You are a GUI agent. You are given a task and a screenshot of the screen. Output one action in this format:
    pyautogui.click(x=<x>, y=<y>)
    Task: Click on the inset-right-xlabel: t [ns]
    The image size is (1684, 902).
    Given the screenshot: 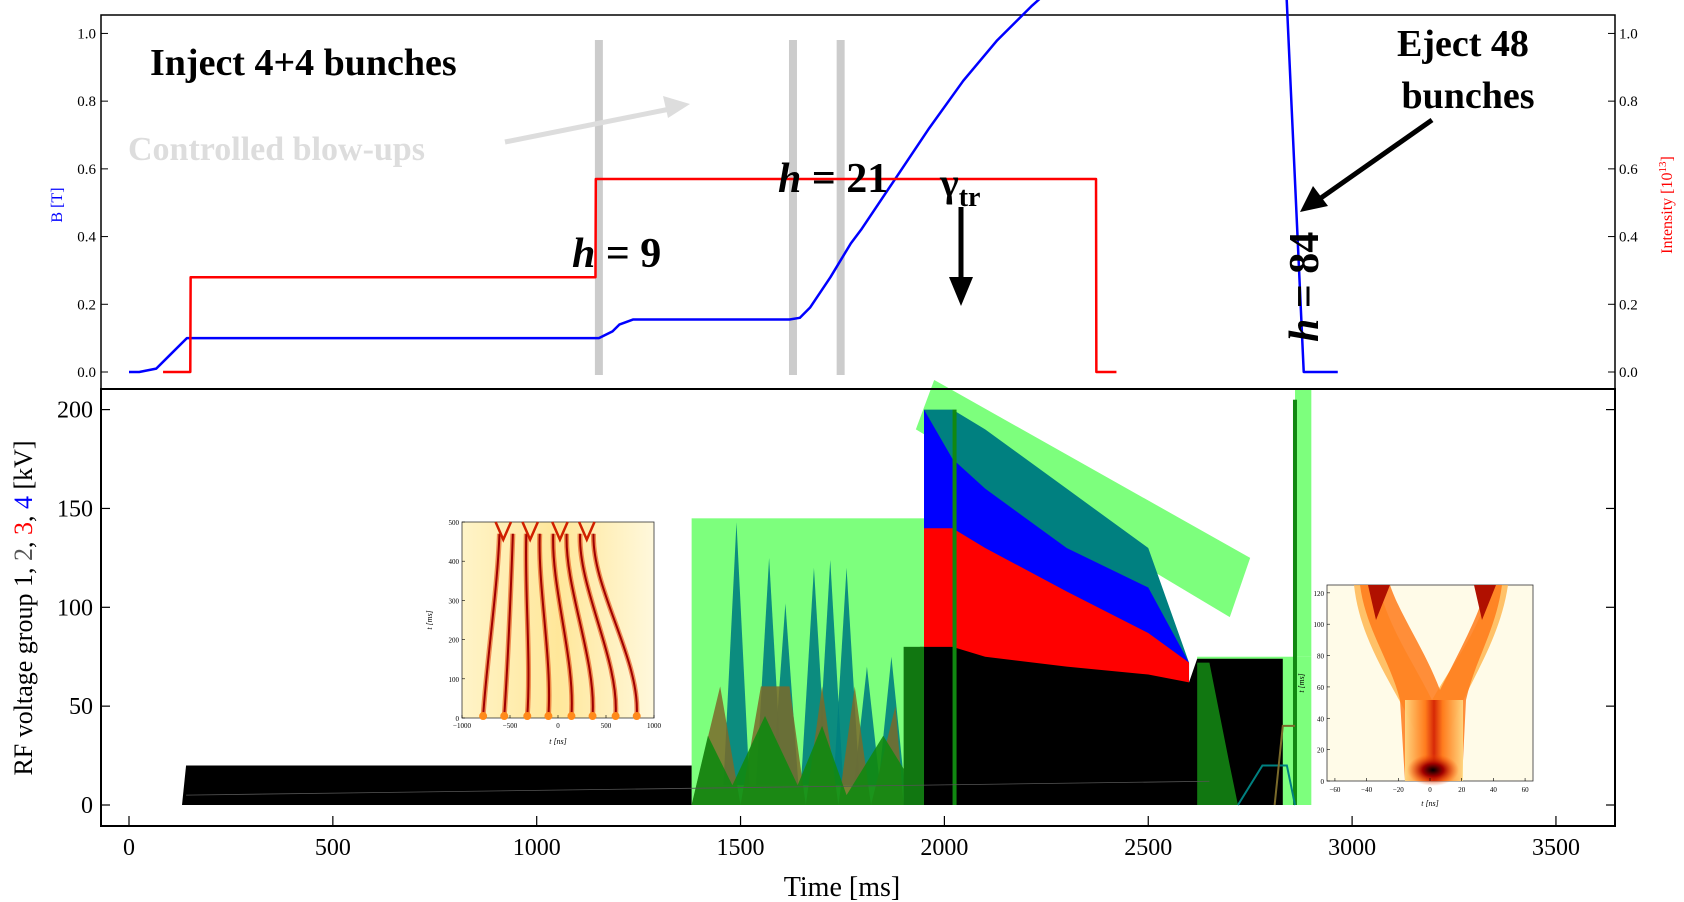 What is the action you would take?
    pyautogui.click(x=1430, y=803)
    